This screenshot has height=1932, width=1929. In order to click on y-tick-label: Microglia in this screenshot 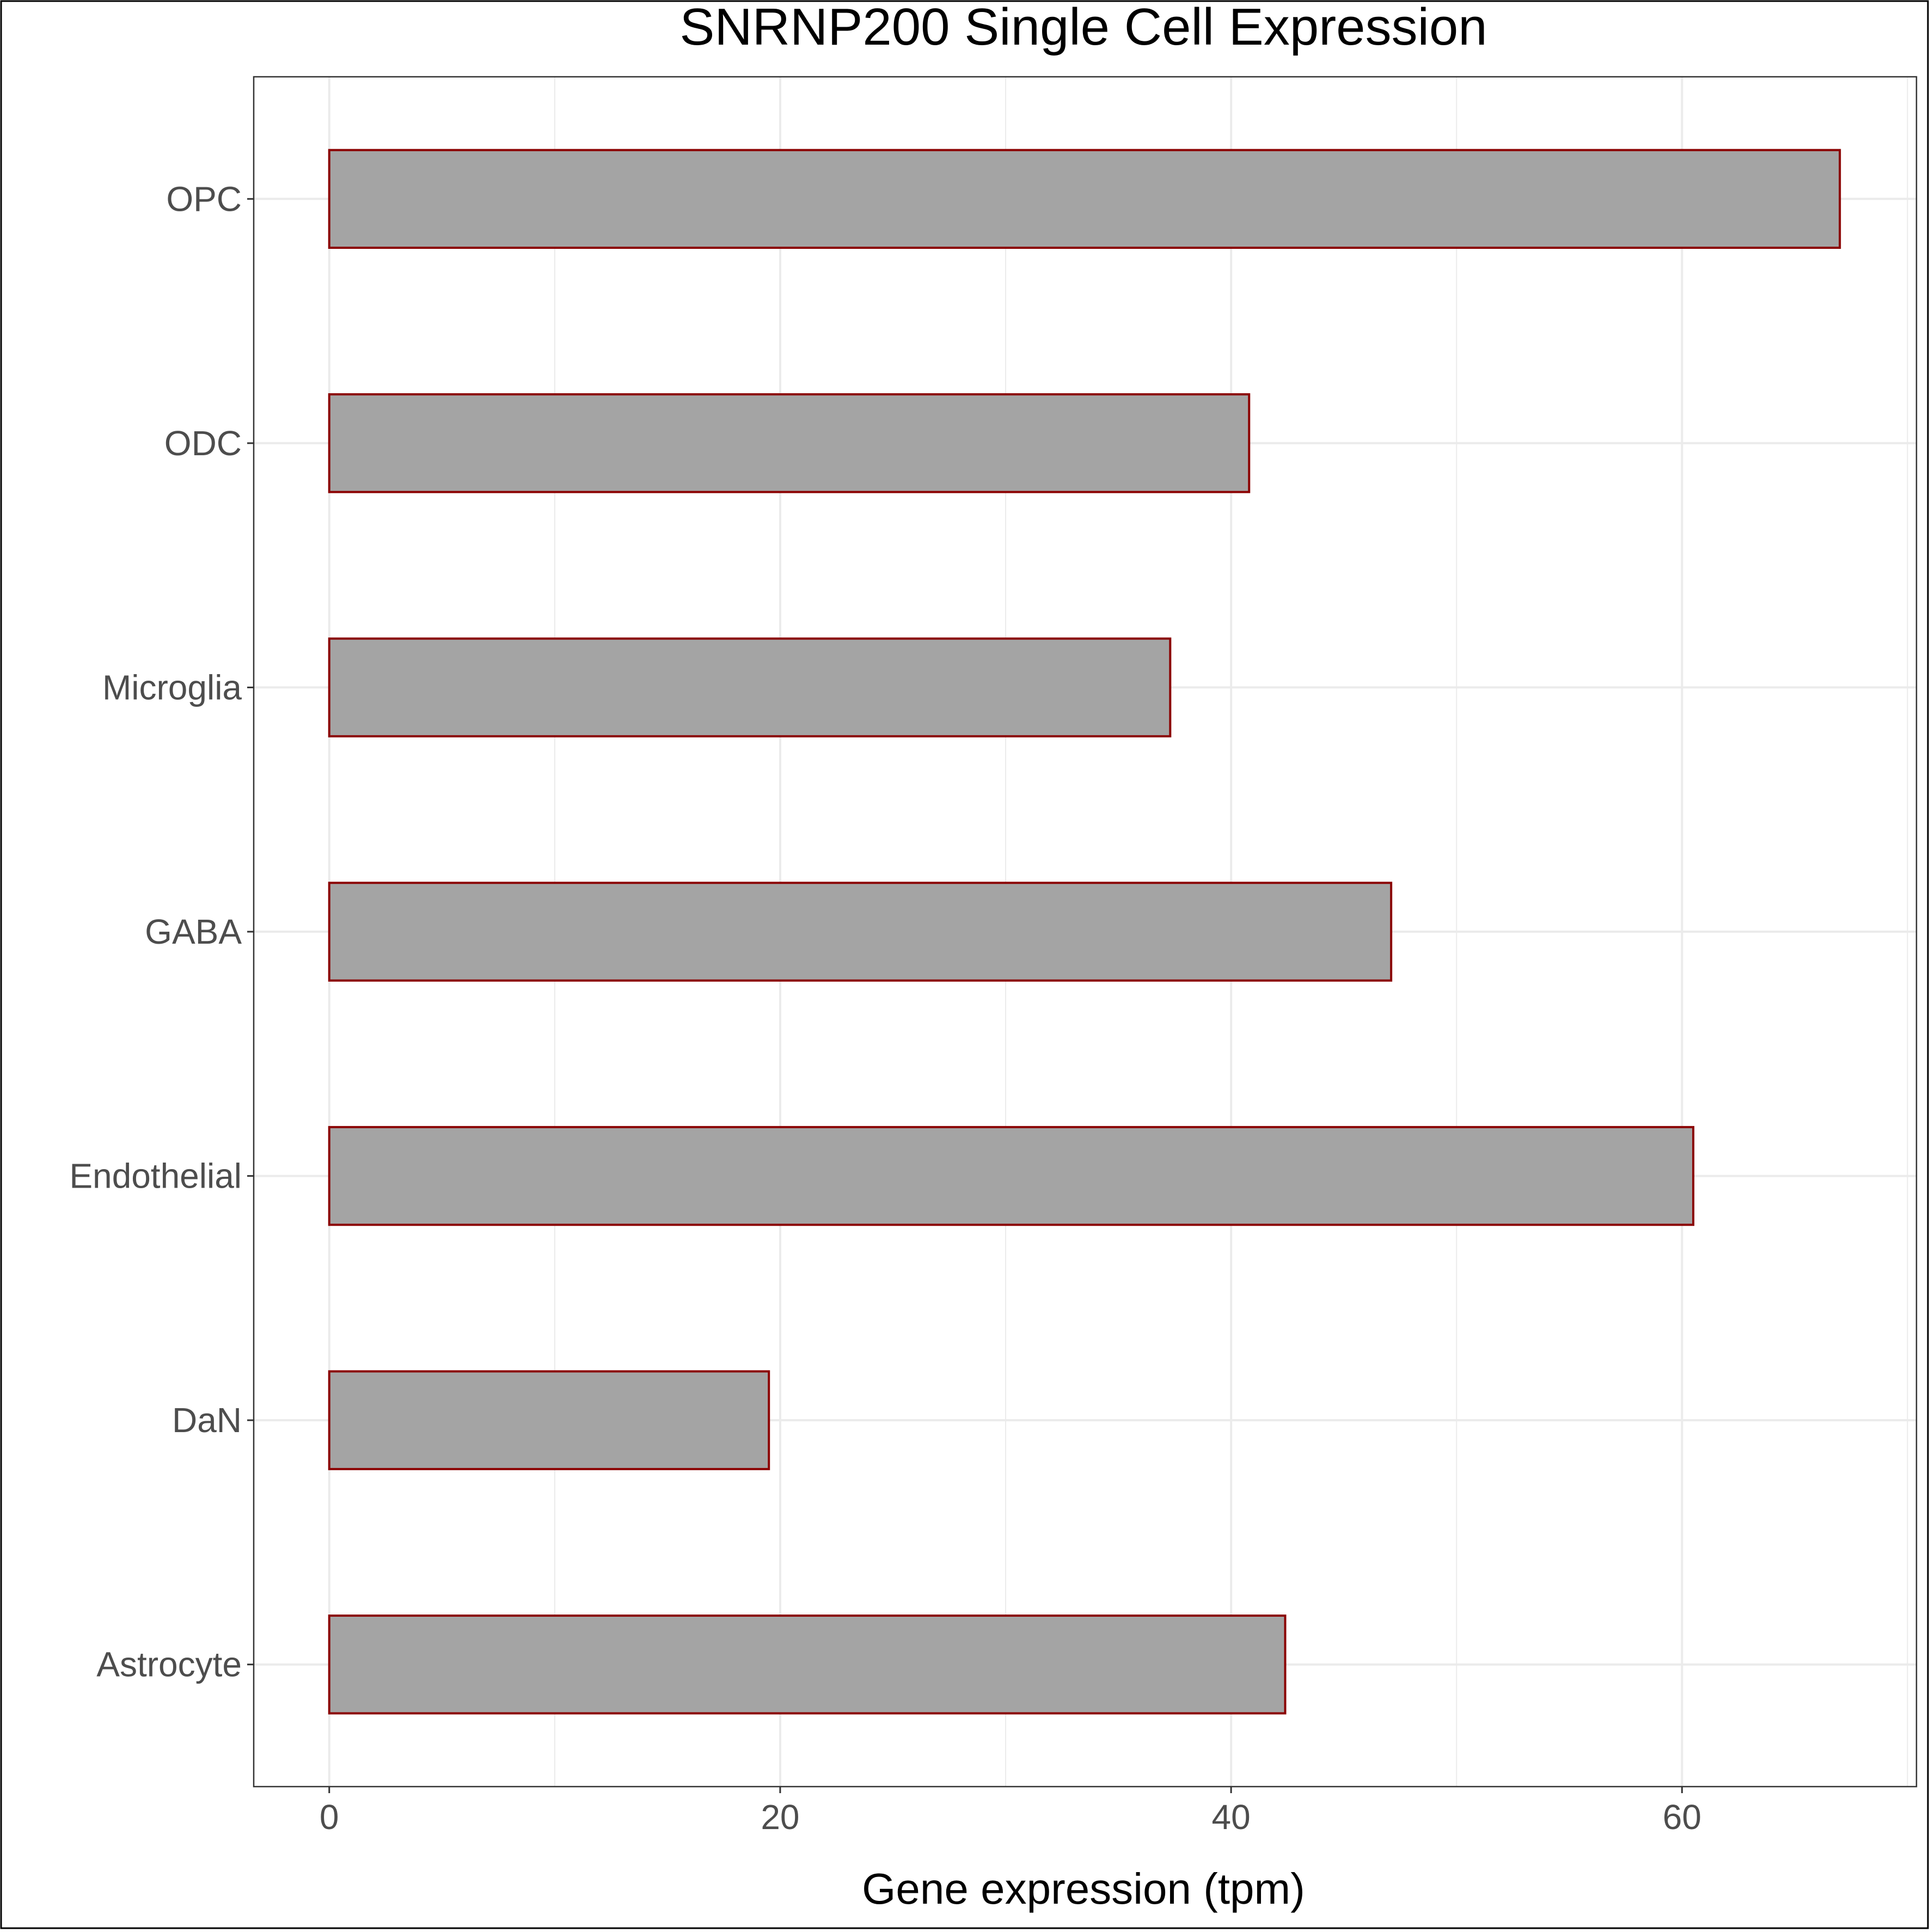, I will do `click(172, 688)`.